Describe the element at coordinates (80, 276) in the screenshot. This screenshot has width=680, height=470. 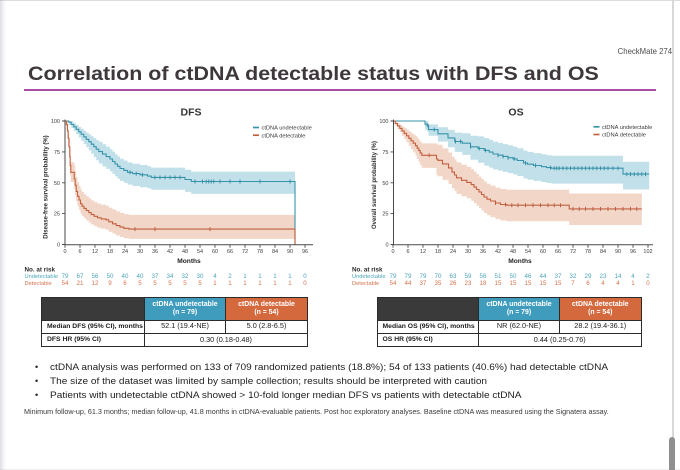
I see `svg-text: 67` at that location.